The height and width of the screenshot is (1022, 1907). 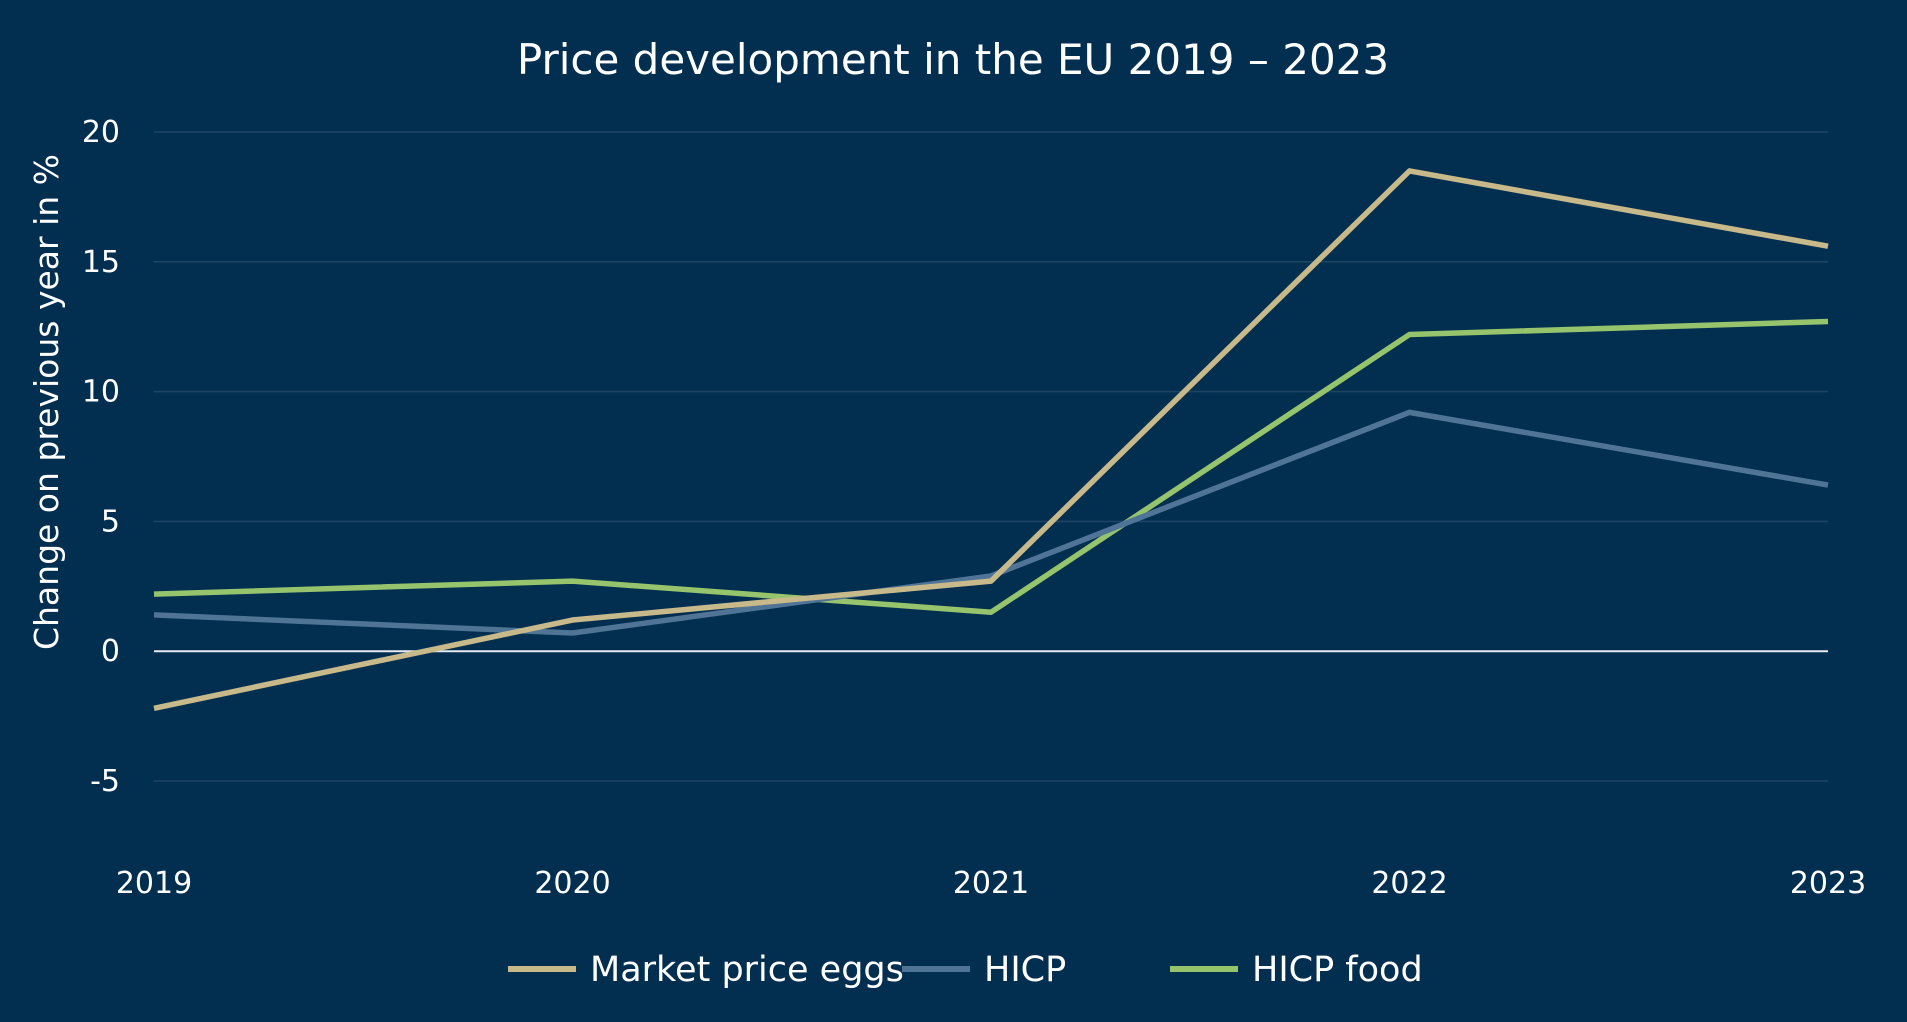 What do you see at coordinates (572, 883) in the screenshot?
I see `x-tick-label: 2020` at bounding box center [572, 883].